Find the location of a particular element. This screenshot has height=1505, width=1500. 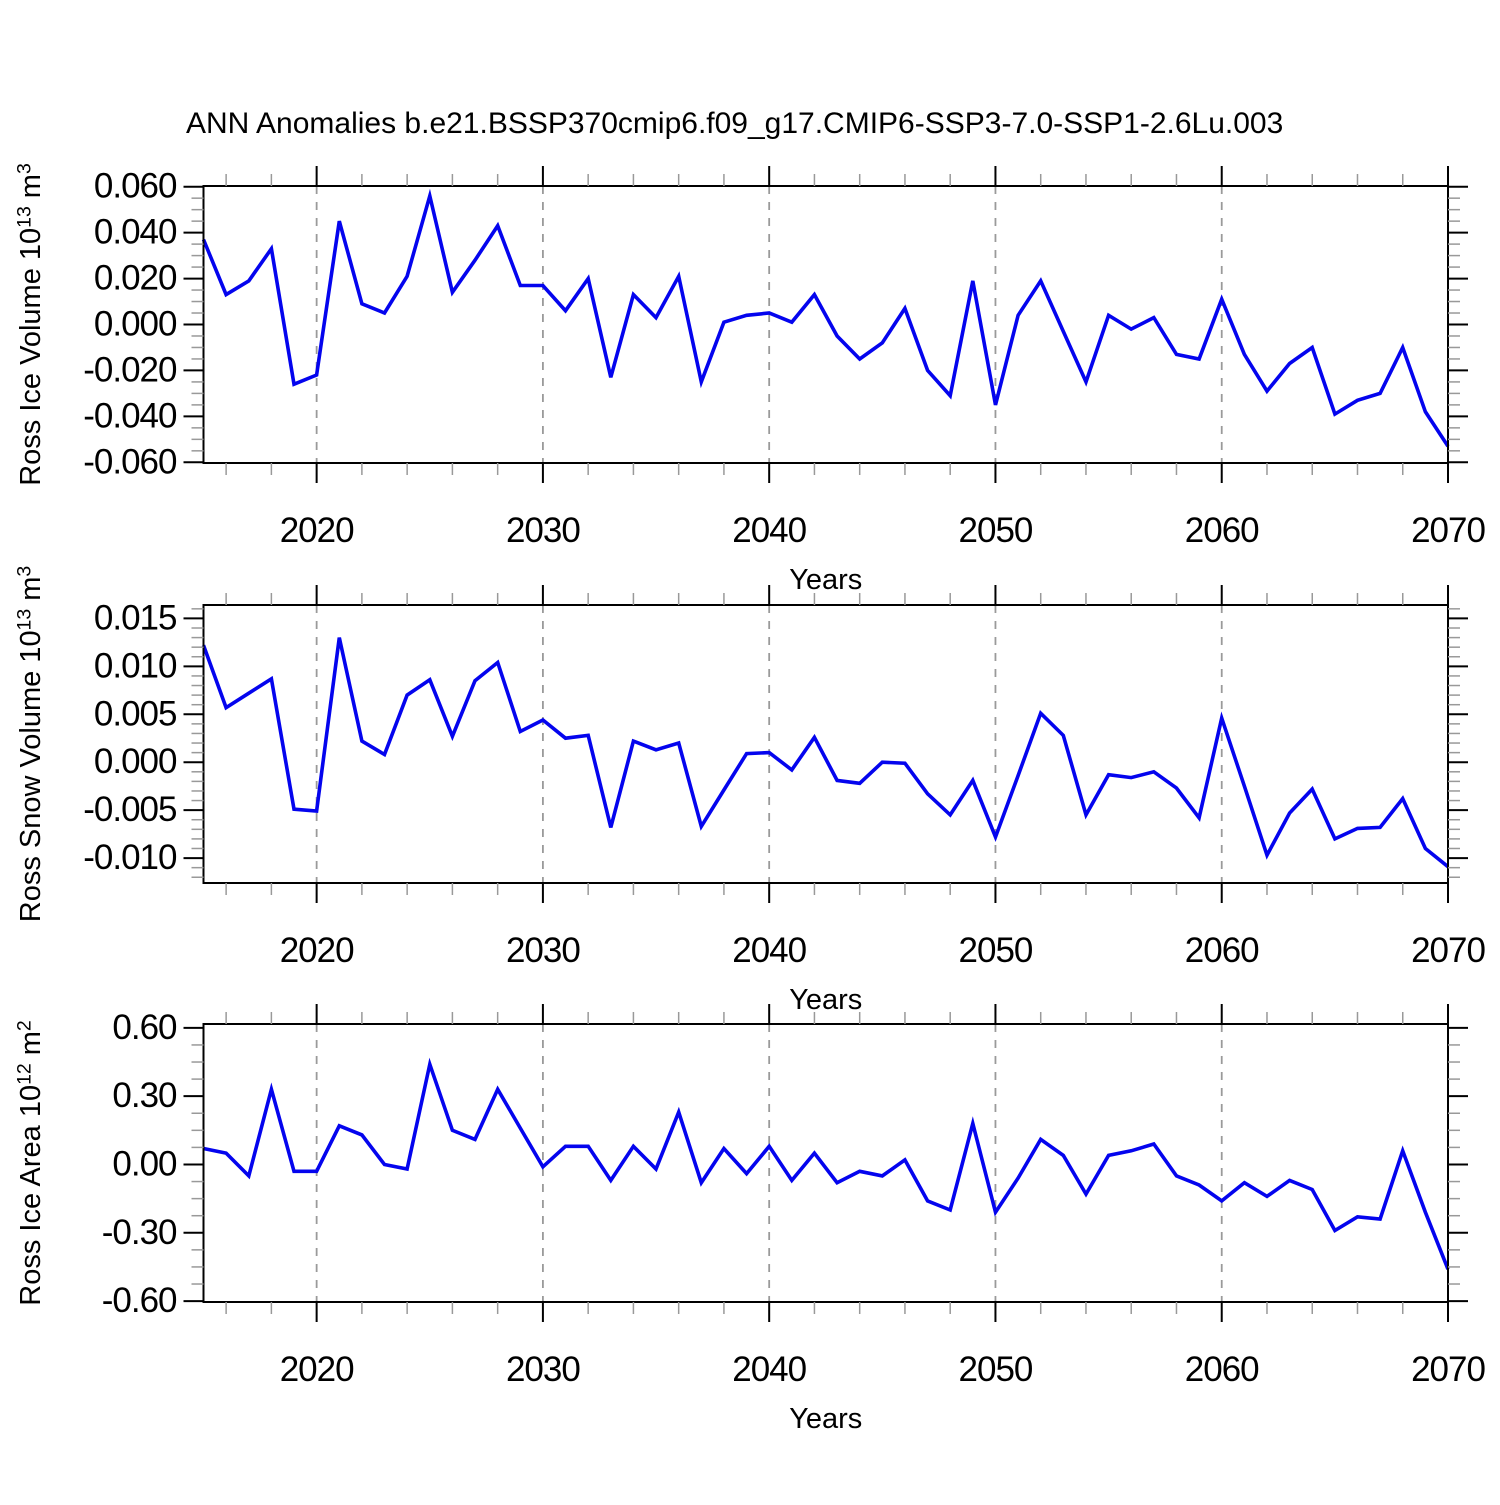

y-tick-label: -0.010 is located at coordinates (130, 857).